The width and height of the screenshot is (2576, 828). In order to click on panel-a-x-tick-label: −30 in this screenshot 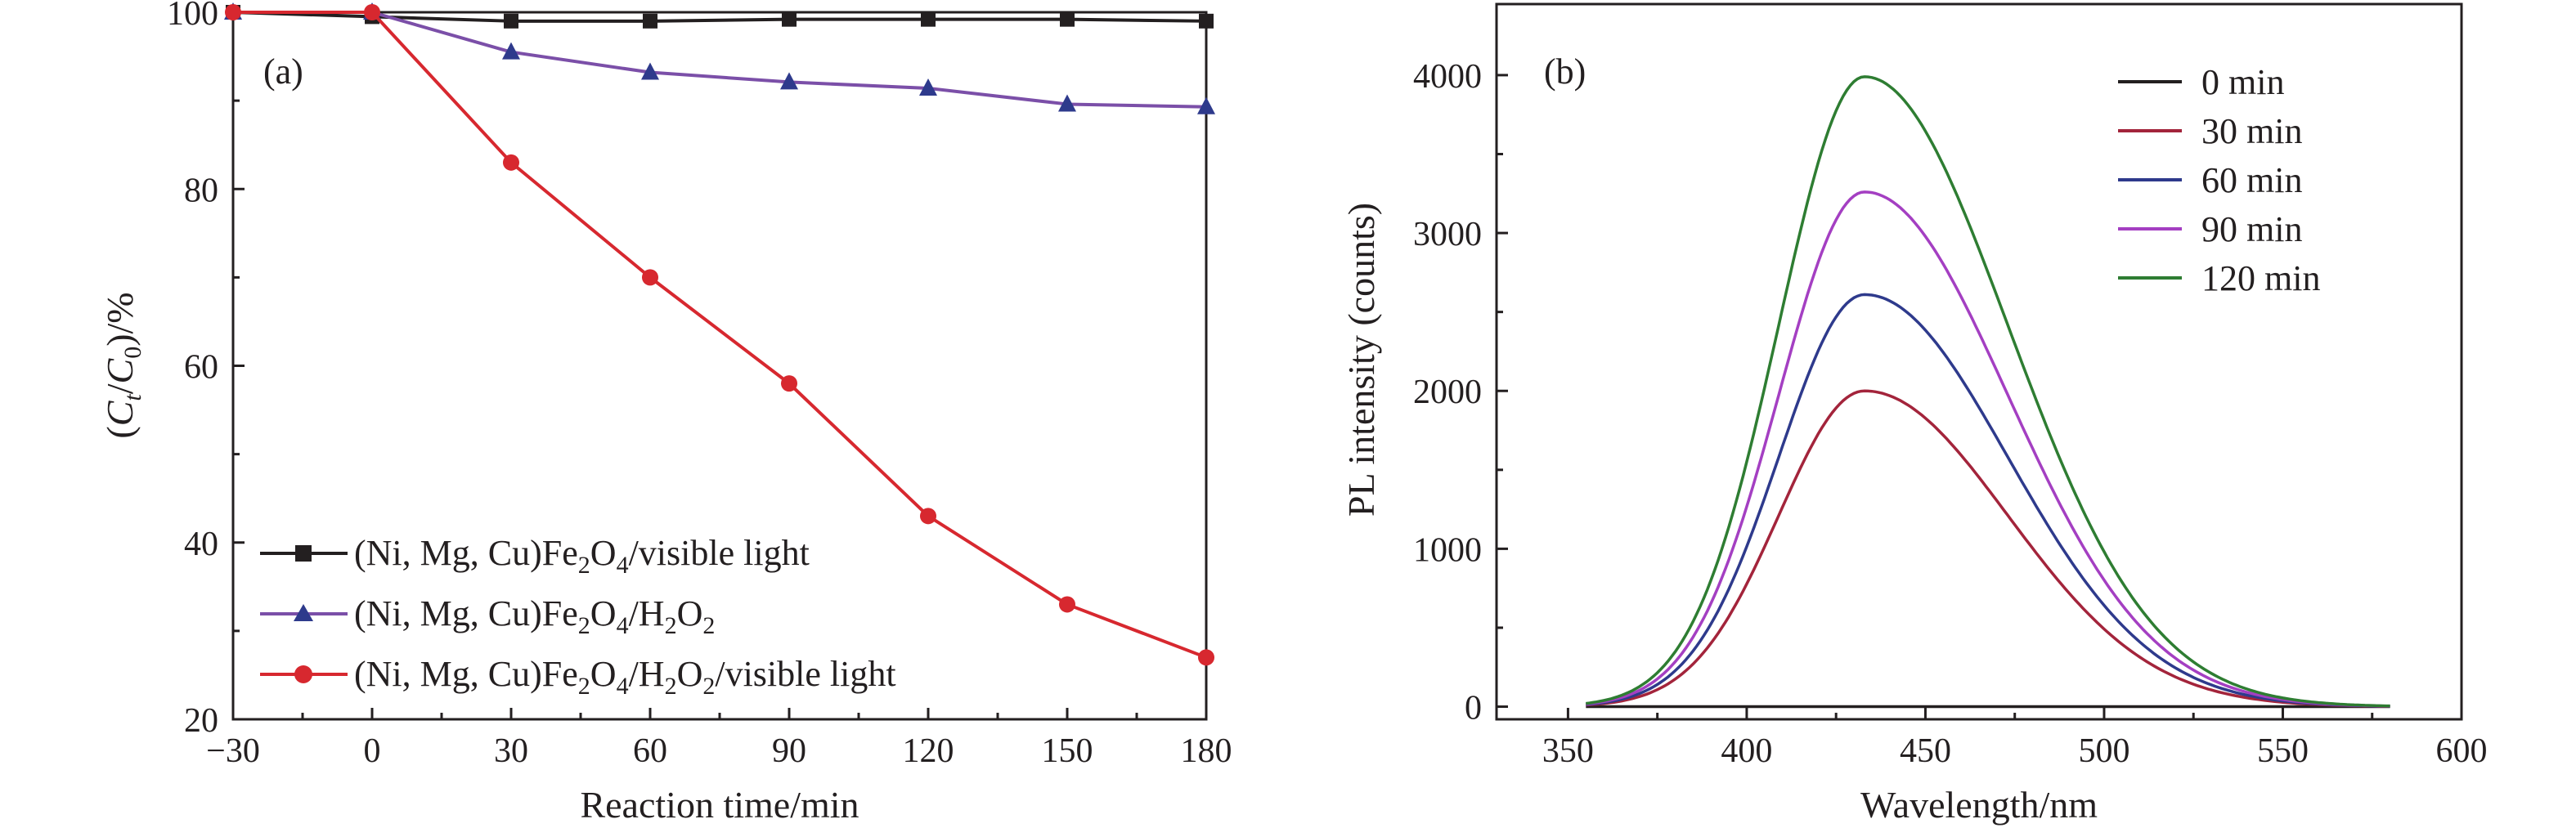, I will do `click(233, 751)`.